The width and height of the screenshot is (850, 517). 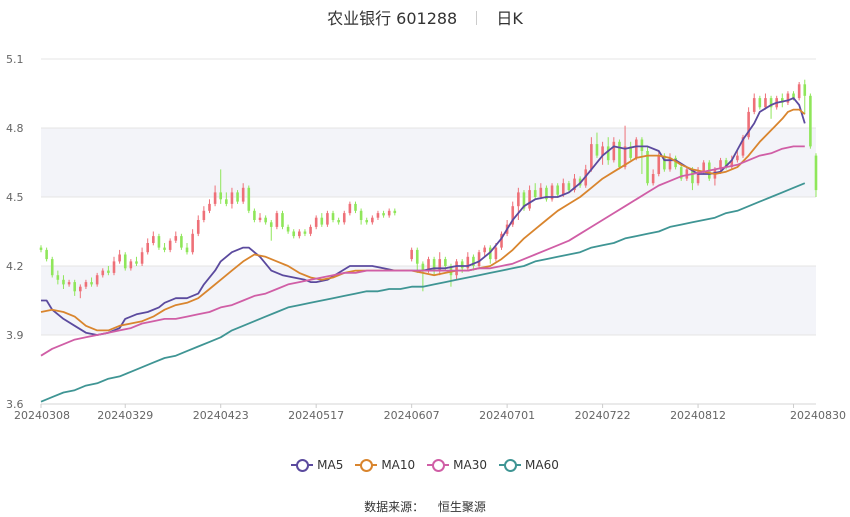 I want to click on y-tick-label: 4.5, so click(x=15, y=197).